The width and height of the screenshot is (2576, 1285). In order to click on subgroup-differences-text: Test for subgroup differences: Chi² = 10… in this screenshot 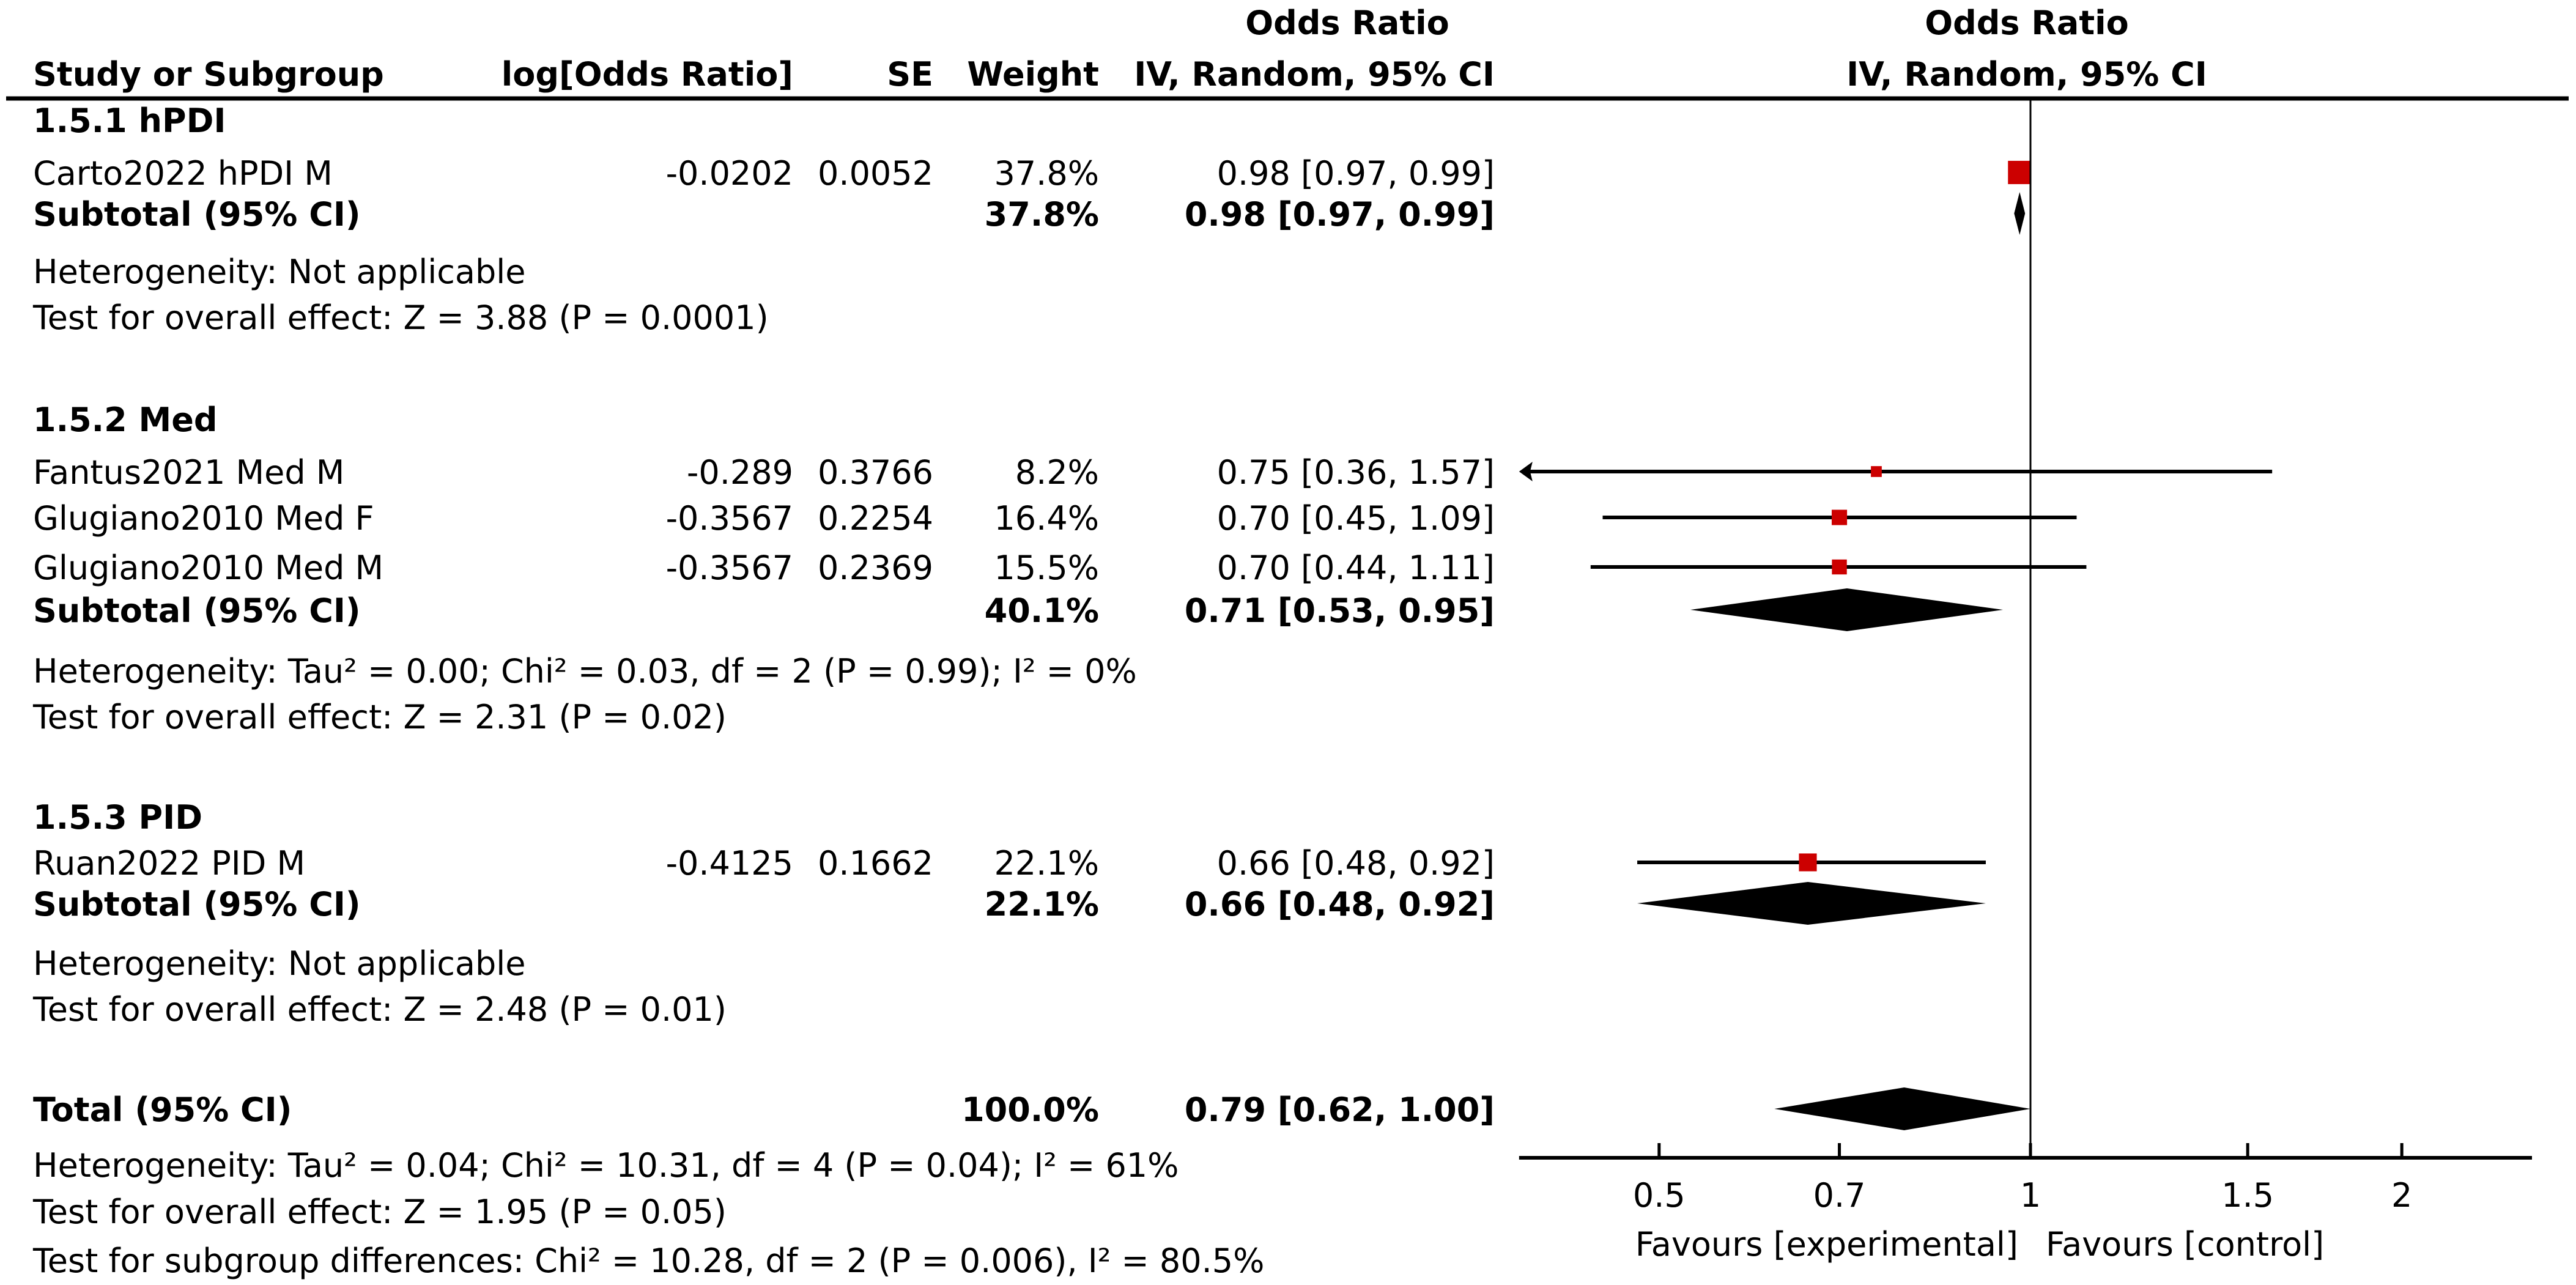, I will do `click(648, 1261)`.